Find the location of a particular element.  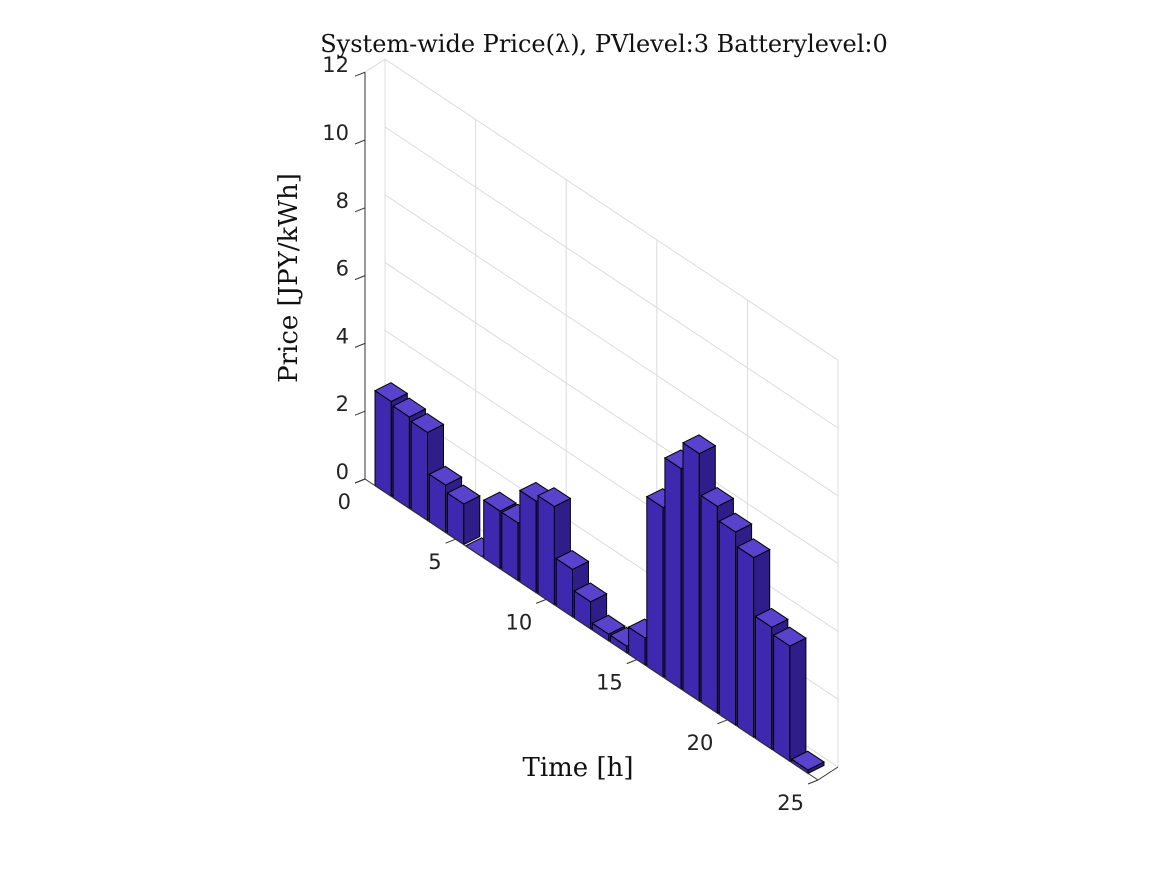

end-depth-edge is located at coordinates (828, 773).